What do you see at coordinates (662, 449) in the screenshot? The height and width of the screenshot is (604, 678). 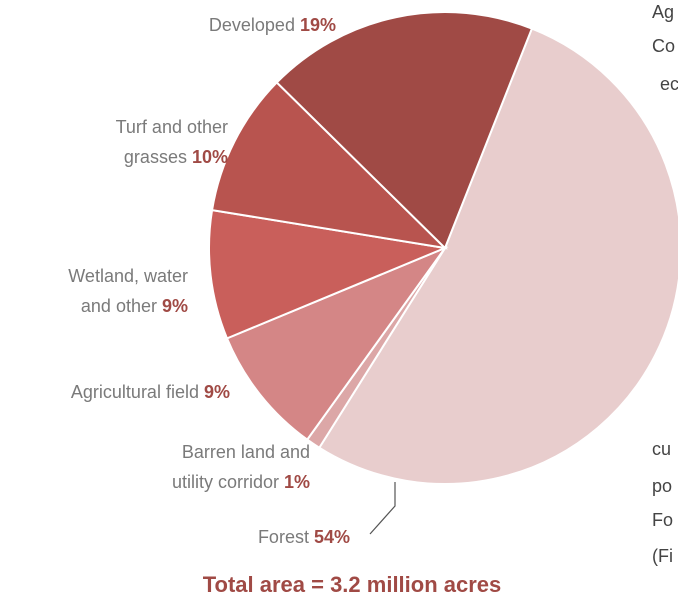 I see `background-text: cu` at bounding box center [662, 449].